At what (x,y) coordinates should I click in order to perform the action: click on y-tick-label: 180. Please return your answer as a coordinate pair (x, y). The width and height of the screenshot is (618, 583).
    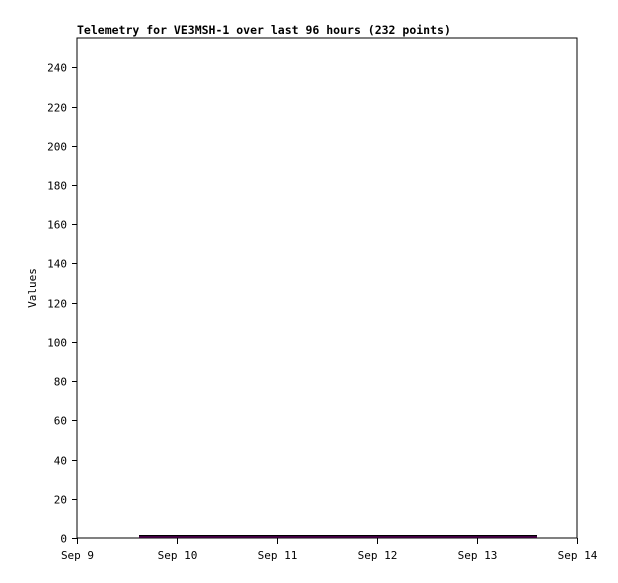
    Looking at the image, I should click on (57, 186).